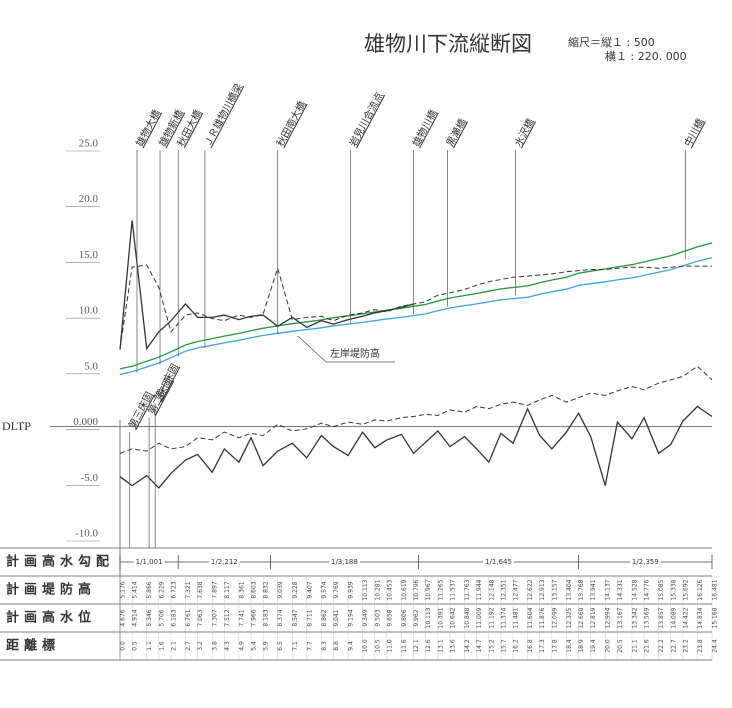 The width and height of the screenshot is (732, 708). I want to click on table-value: 10.796, so click(416, 589).